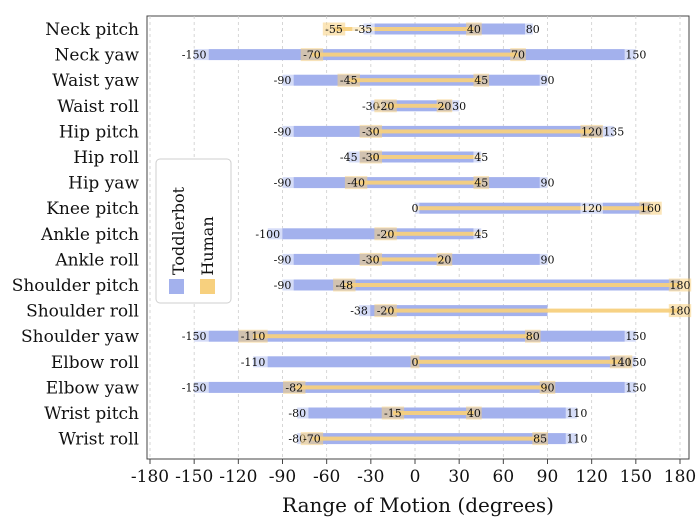 The width and height of the screenshot is (698, 524). I want to click on category-label: Shoulder roll, so click(82, 312).